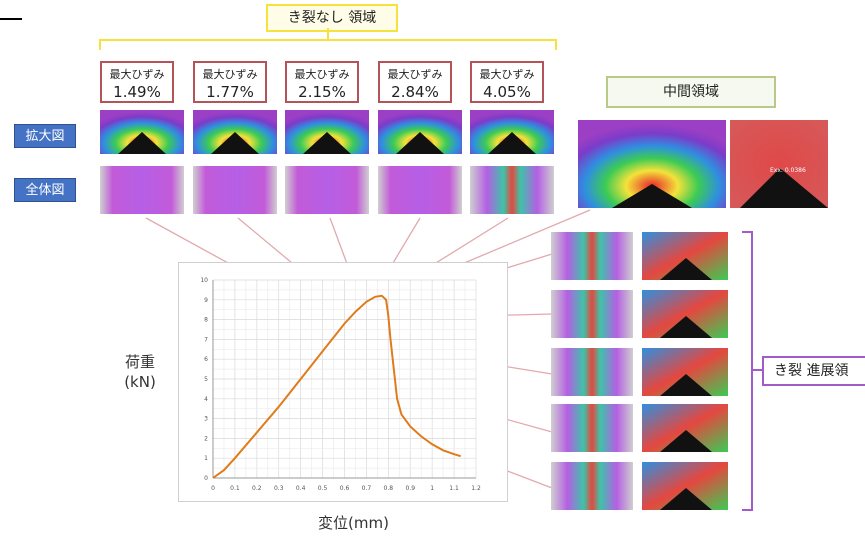 The width and height of the screenshot is (865, 536). What do you see at coordinates (45, 136) in the screenshot?
I see `enlarged-view-label: 拡大図` at bounding box center [45, 136].